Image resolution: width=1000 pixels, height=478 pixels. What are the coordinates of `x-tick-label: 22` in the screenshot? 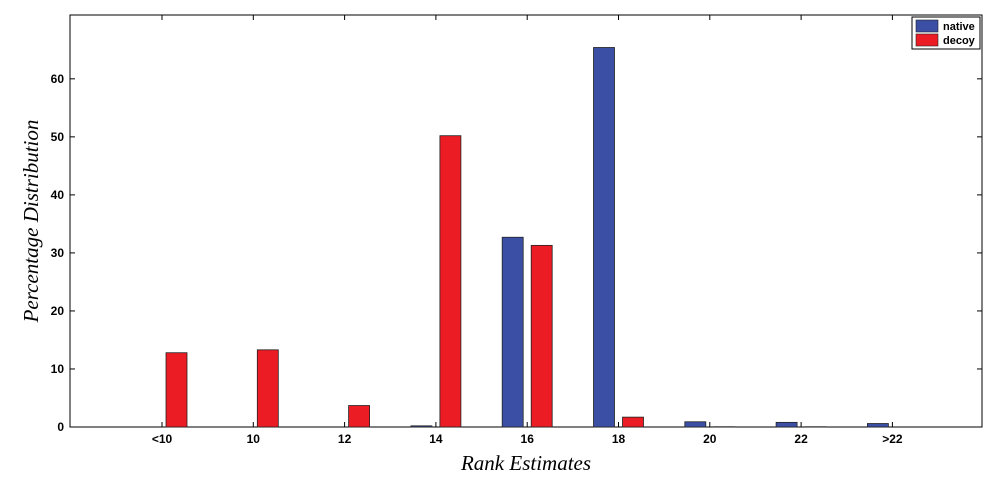 It's located at (801, 439).